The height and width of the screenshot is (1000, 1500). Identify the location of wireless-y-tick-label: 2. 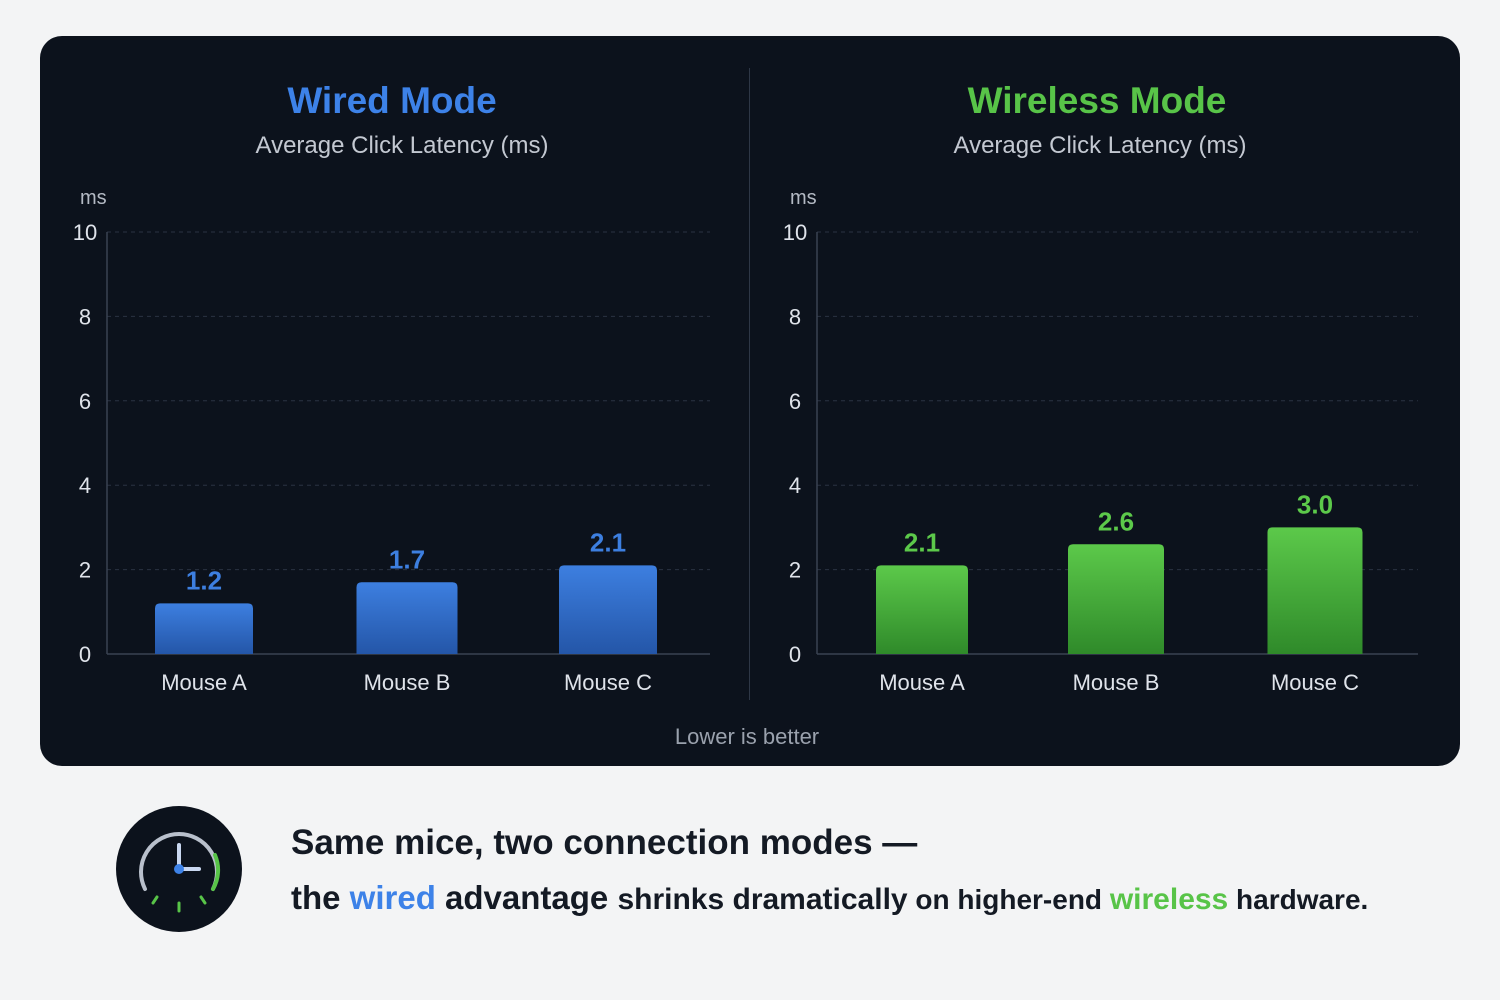
(795, 570).